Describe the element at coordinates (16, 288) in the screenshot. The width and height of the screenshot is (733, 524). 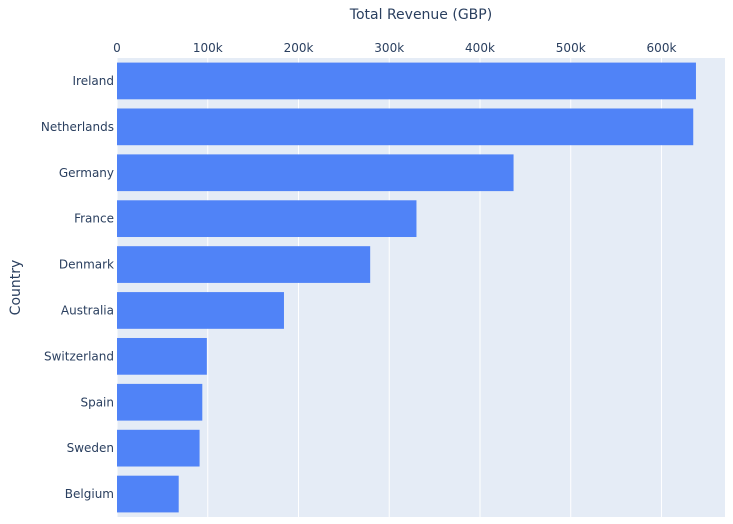
I see `y-axis-title: Country` at that location.